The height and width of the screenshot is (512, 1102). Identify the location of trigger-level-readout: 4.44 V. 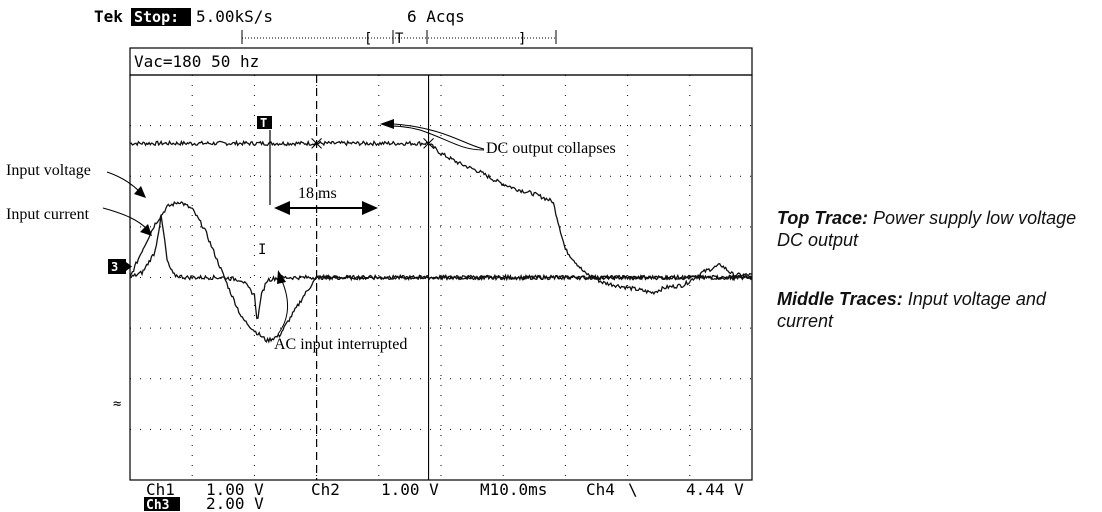
(715, 489).